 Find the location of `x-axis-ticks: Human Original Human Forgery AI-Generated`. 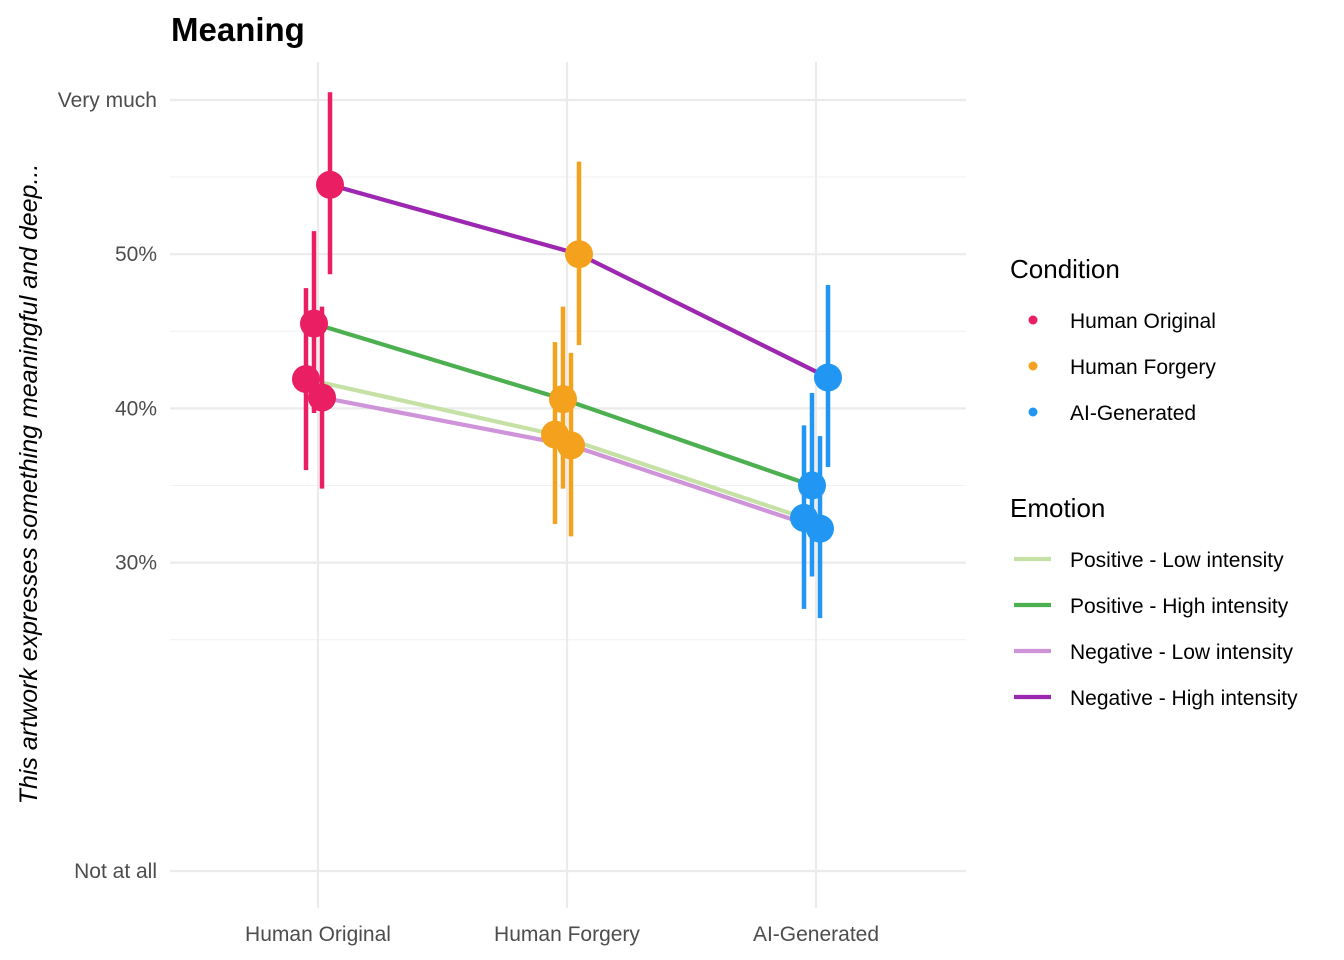

x-axis-ticks: Human Original Human Forgery AI-Generated is located at coordinates (562, 934).